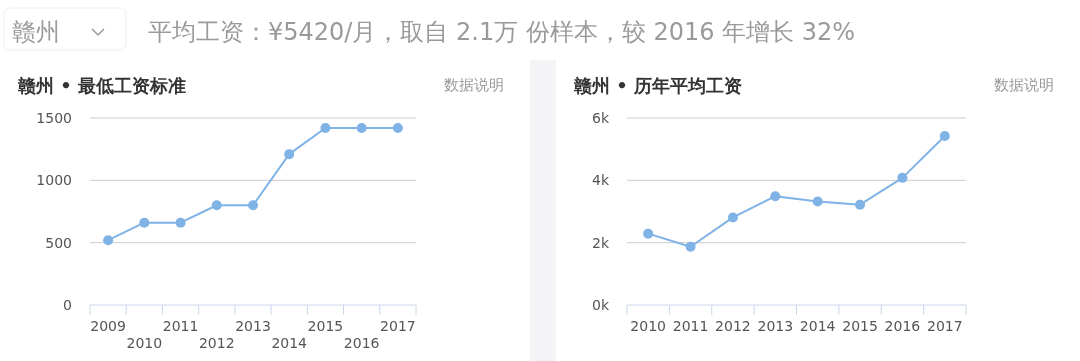 The height and width of the screenshot is (361, 1080). What do you see at coordinates (600, 305) in the screenshot?
I see `y-tick-label: 0k` at bounding box center [600, 305].